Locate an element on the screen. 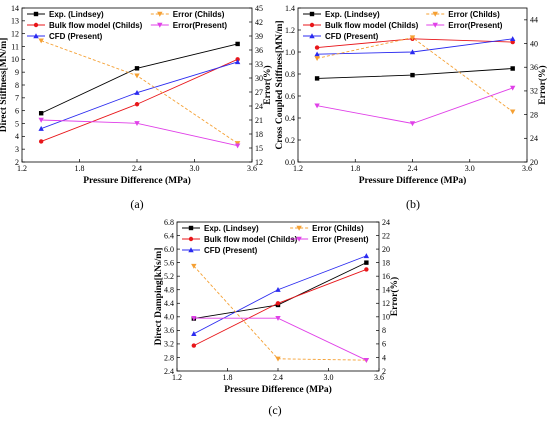  y-tick-label: 5 is located at coordinates (17, 123).